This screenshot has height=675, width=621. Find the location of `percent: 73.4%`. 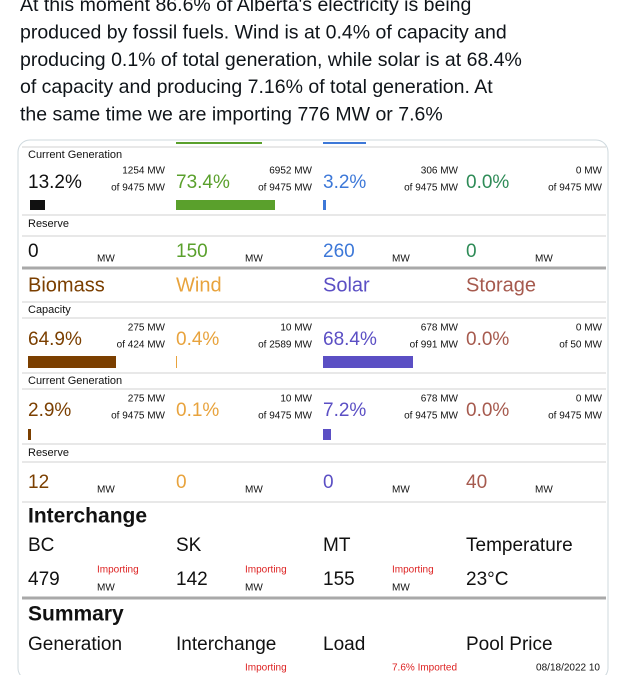

percent: 73.4% is located at coordinates (203, 182).